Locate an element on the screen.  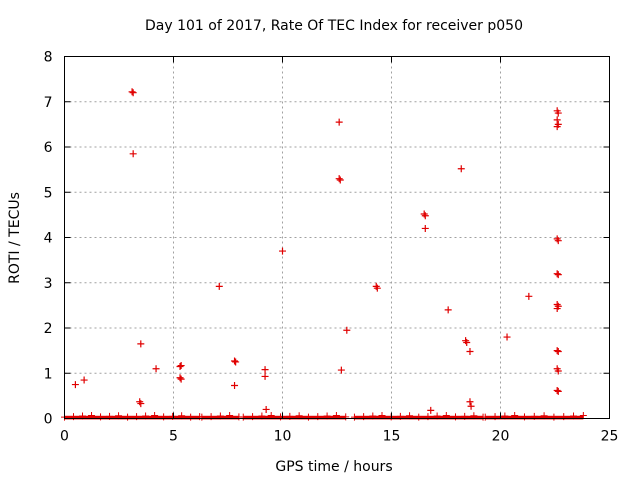
baseline-points is located at coordinates (324, 416).